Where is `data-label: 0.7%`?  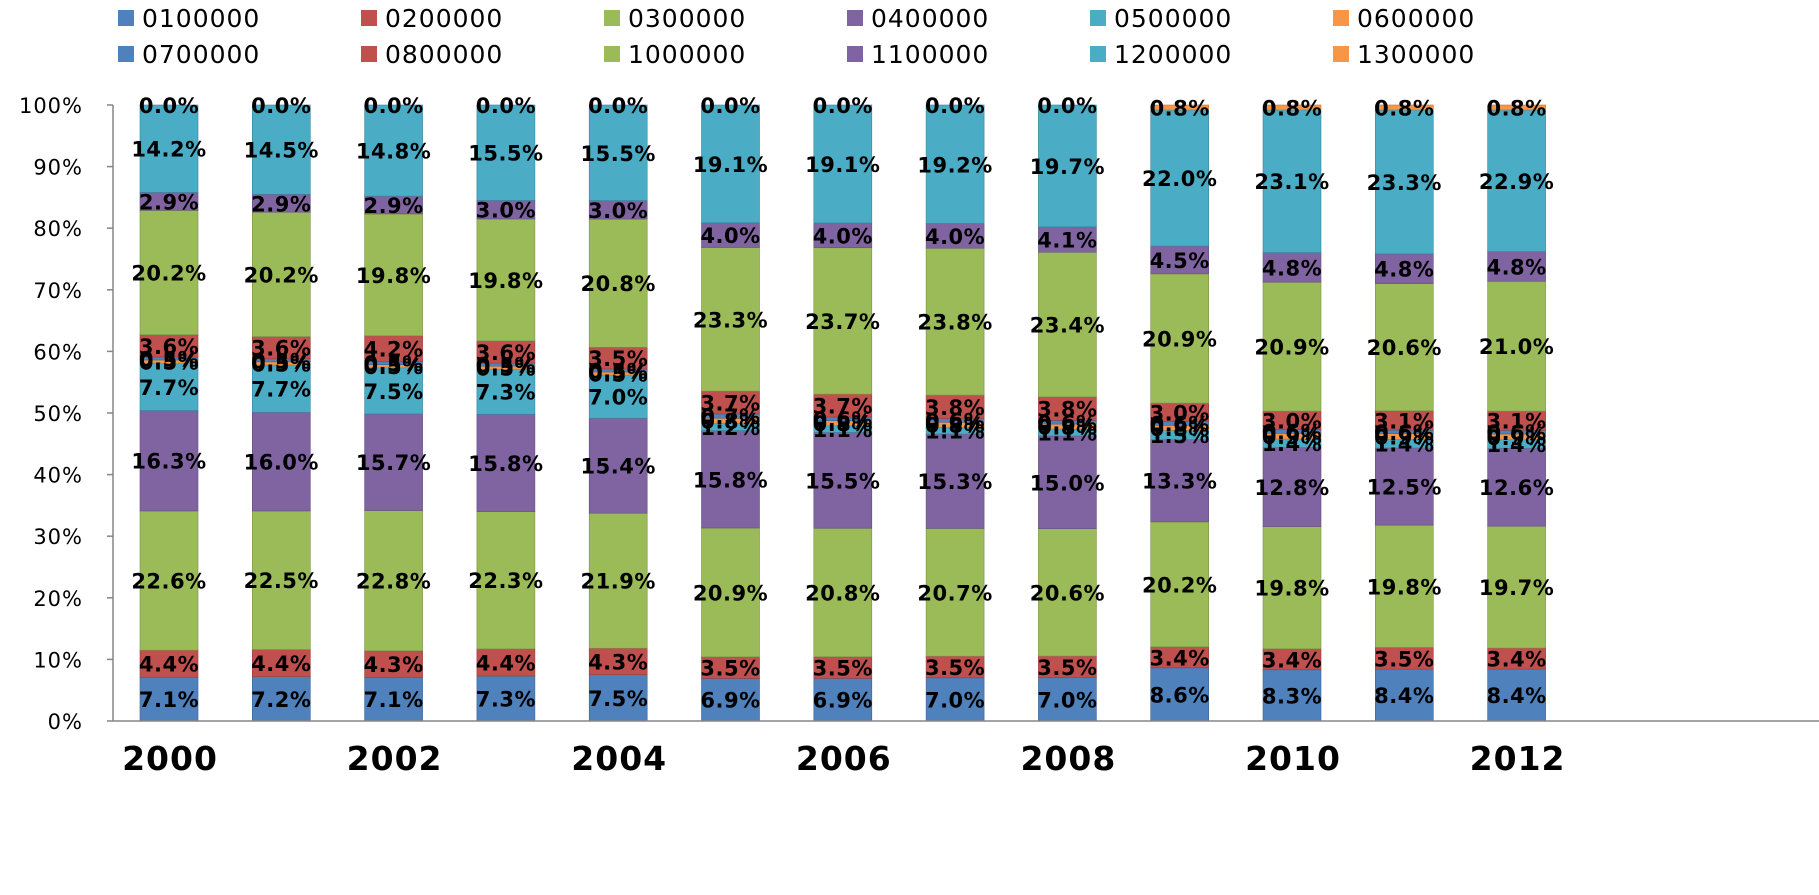 data-label: 0.7% is located at coordinates (730, 417).